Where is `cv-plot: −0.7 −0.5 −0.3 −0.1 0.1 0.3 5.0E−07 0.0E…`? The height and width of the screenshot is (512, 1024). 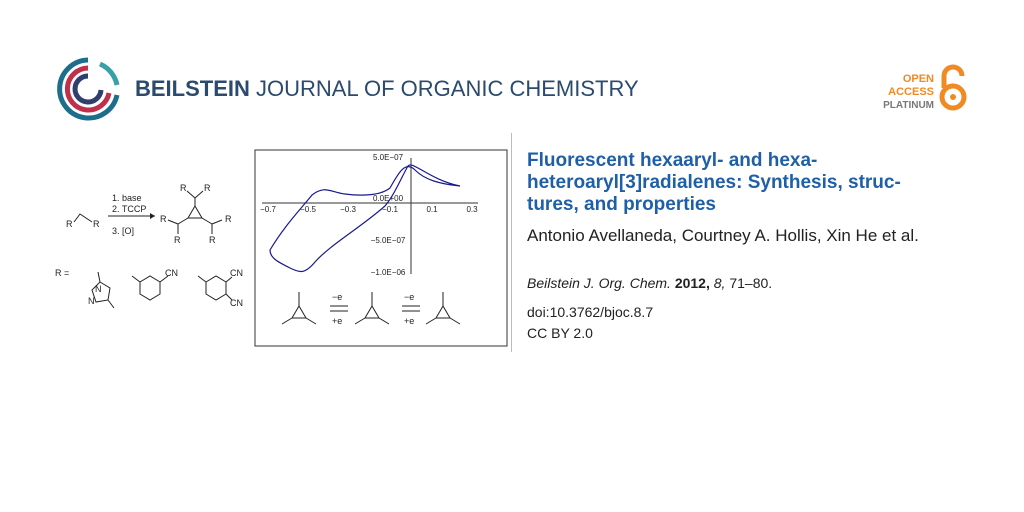
cv-plot: −0.7 −0.5 −0.3 −0.1 0.1 0.3 5.0E−07 0.0E… is located at coordinates (381, 248).